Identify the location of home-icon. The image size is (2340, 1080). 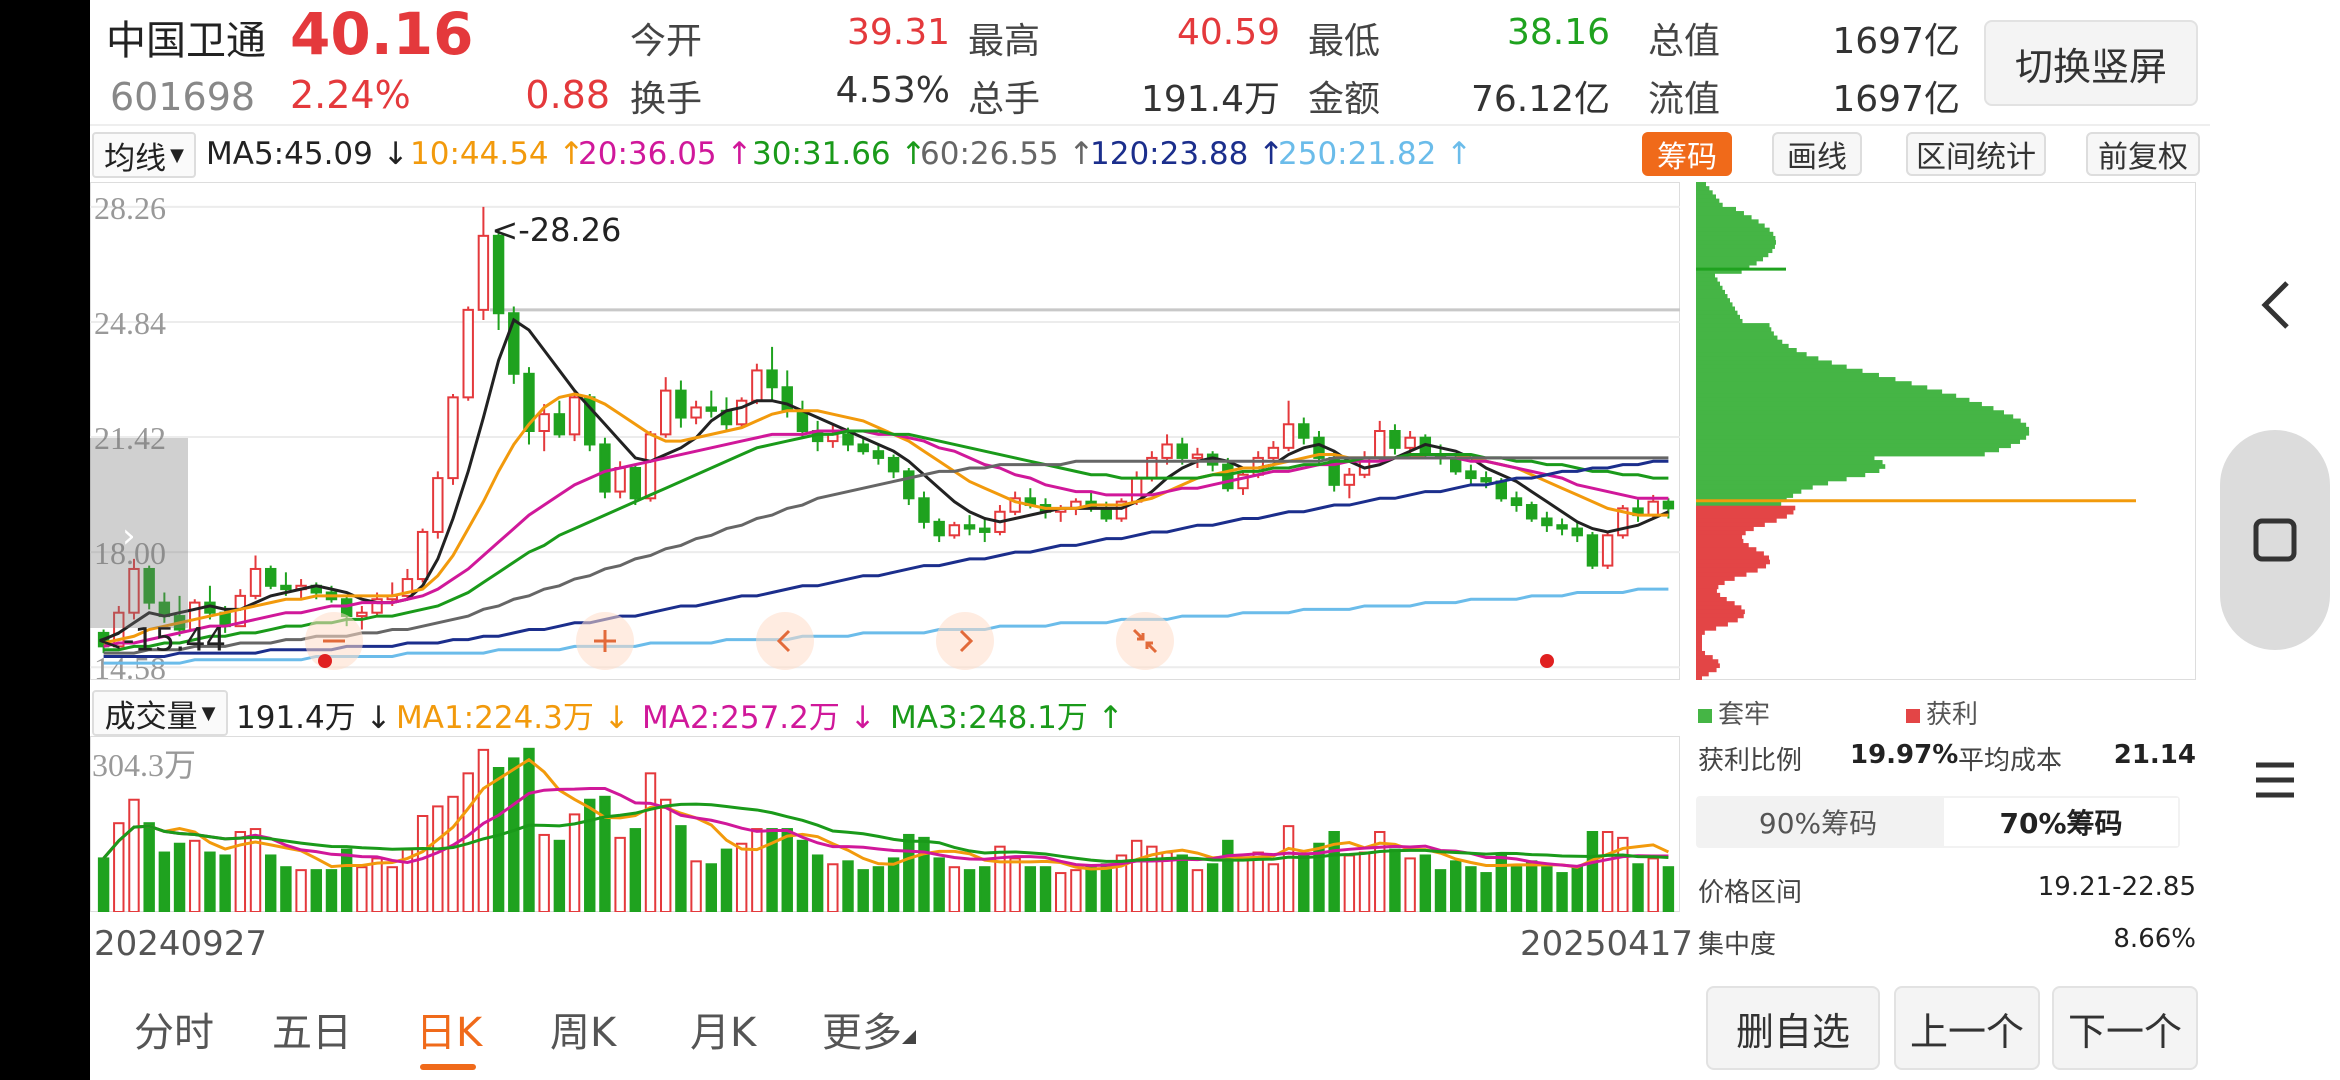
(2275, 540).